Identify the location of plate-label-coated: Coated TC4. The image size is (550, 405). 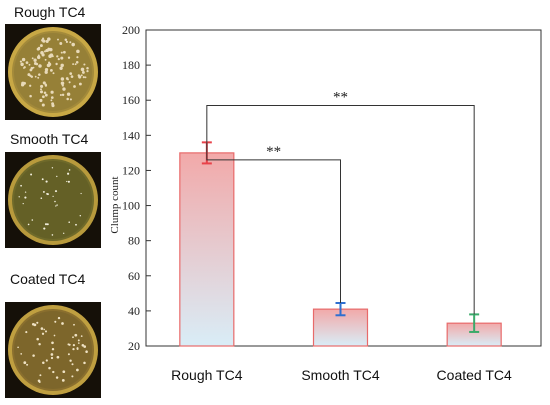
(48, 279).